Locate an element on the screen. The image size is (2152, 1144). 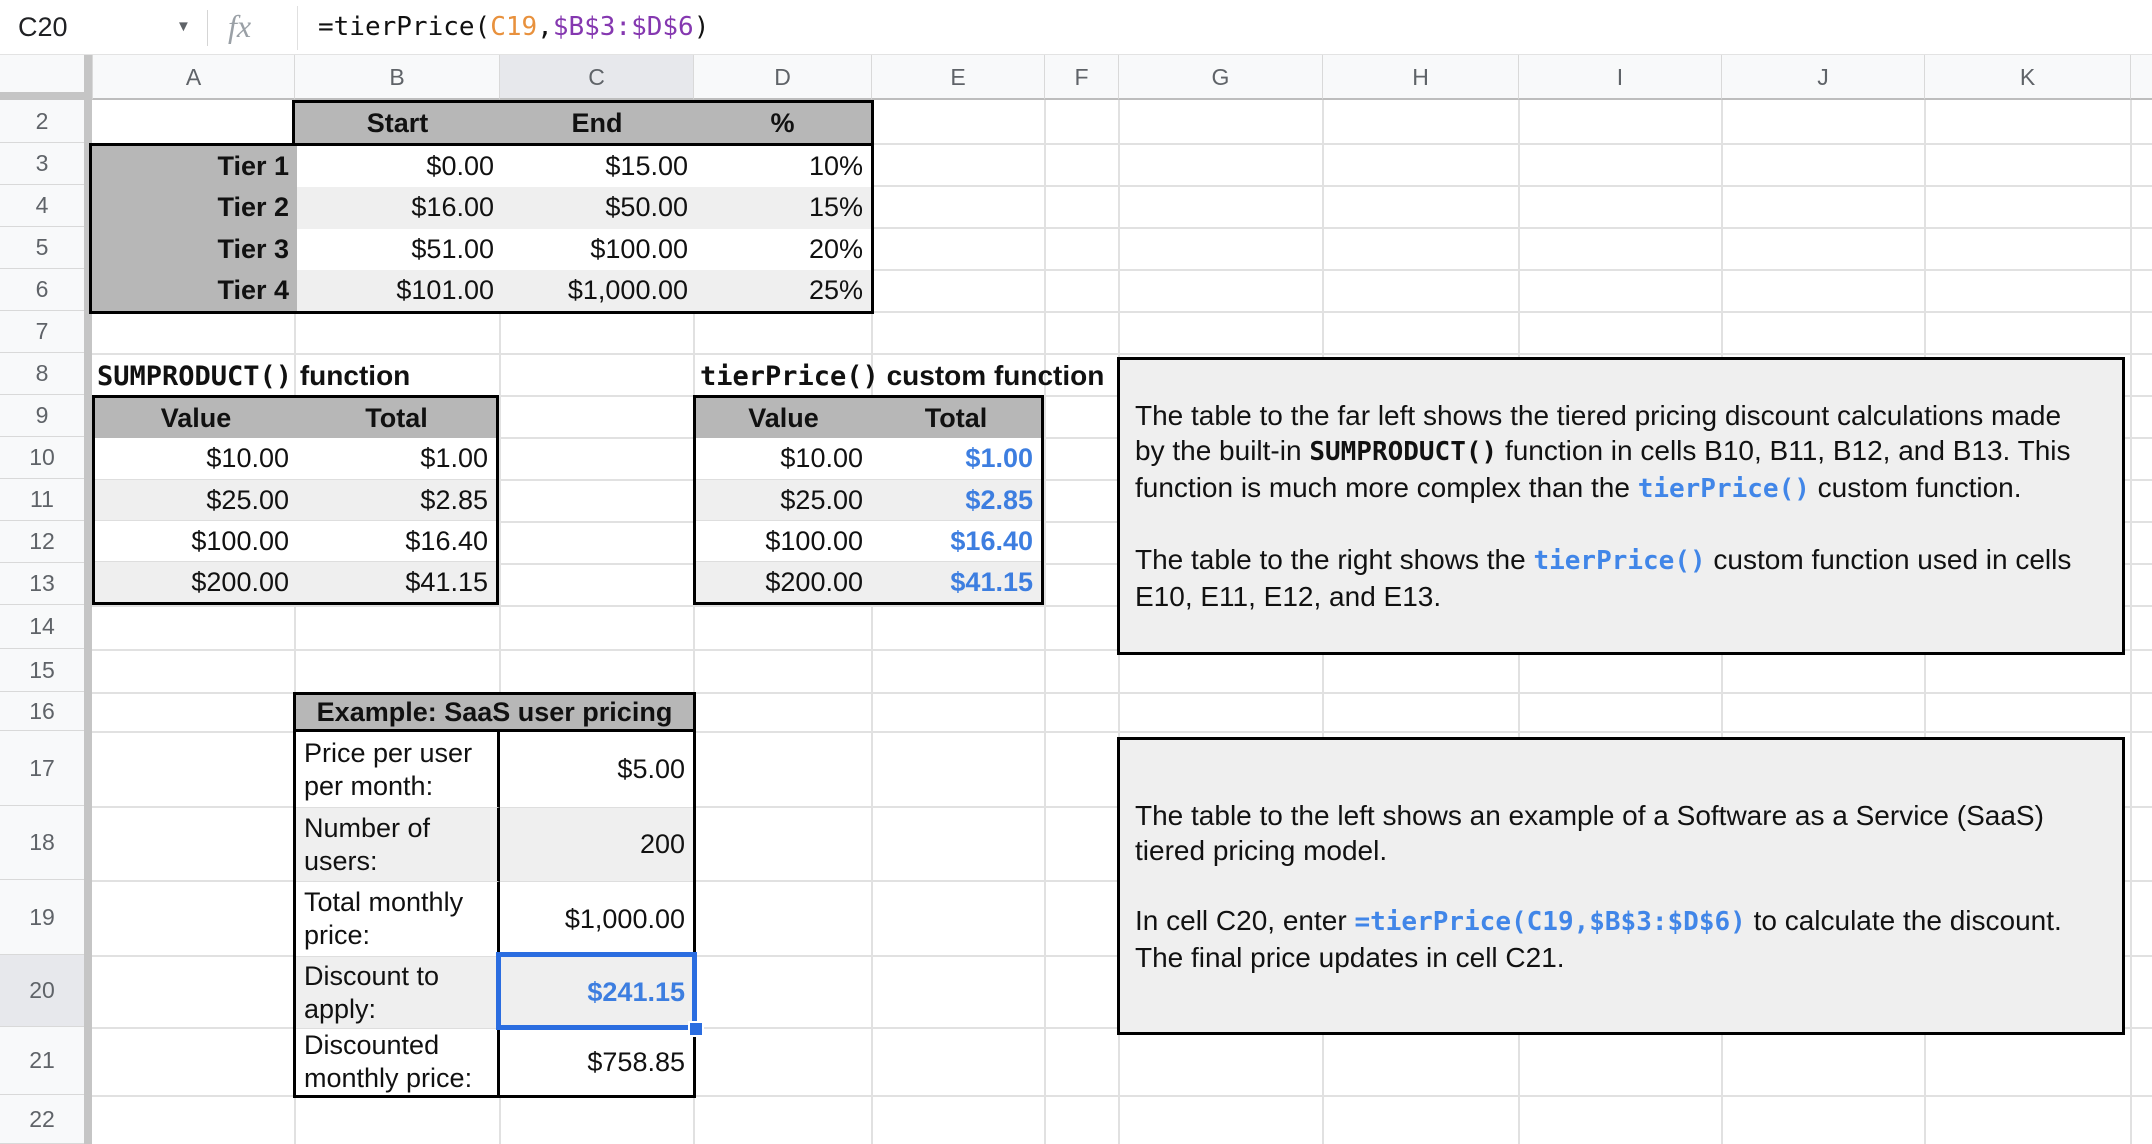
cell-B3: $0.00 is located at coordinates (399, 167).